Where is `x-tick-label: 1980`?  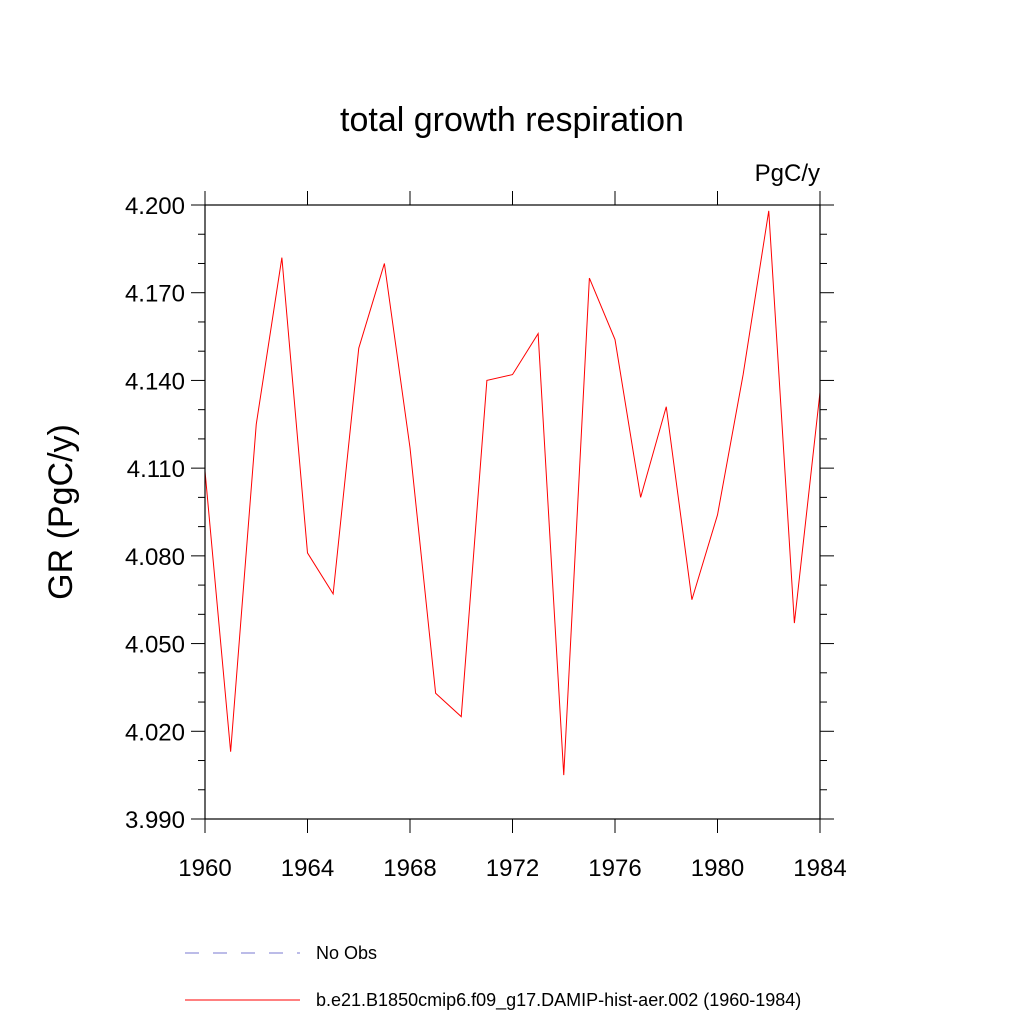 x-tick-label: 1980 is located at coordinates (717, 868).